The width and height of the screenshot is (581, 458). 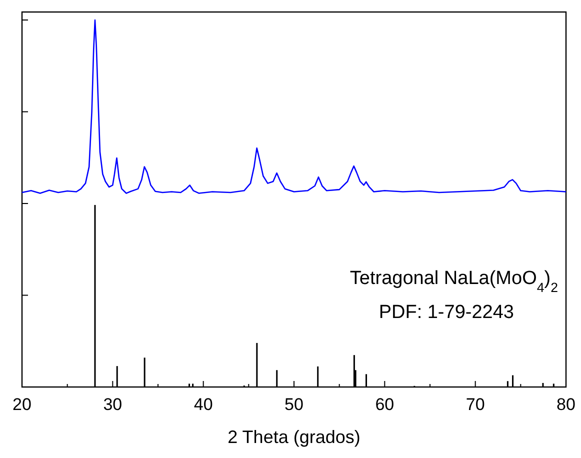 I want to click on x-tick-label: 50, so click(x=294, y=404).